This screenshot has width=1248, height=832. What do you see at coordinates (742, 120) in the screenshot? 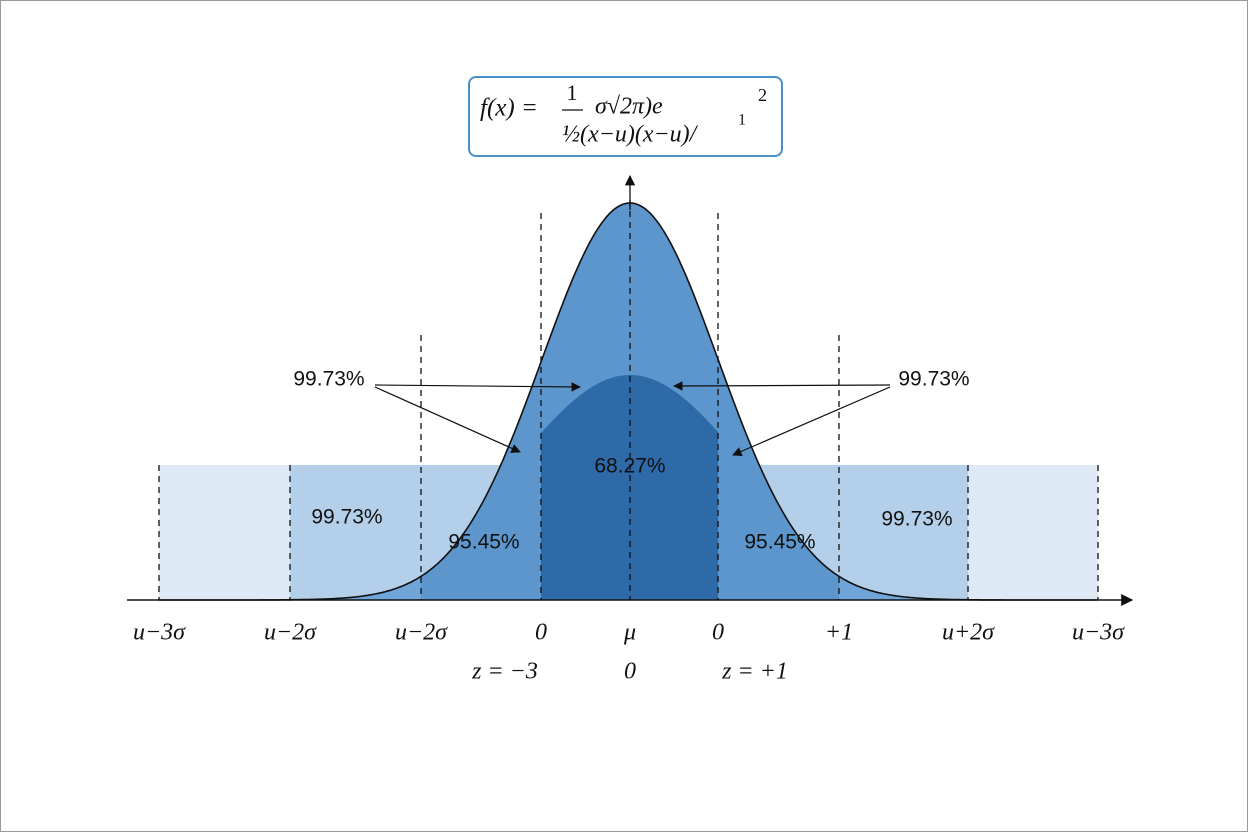
I see `formula-superscript-small: 1` at bounding box center [742, 120].